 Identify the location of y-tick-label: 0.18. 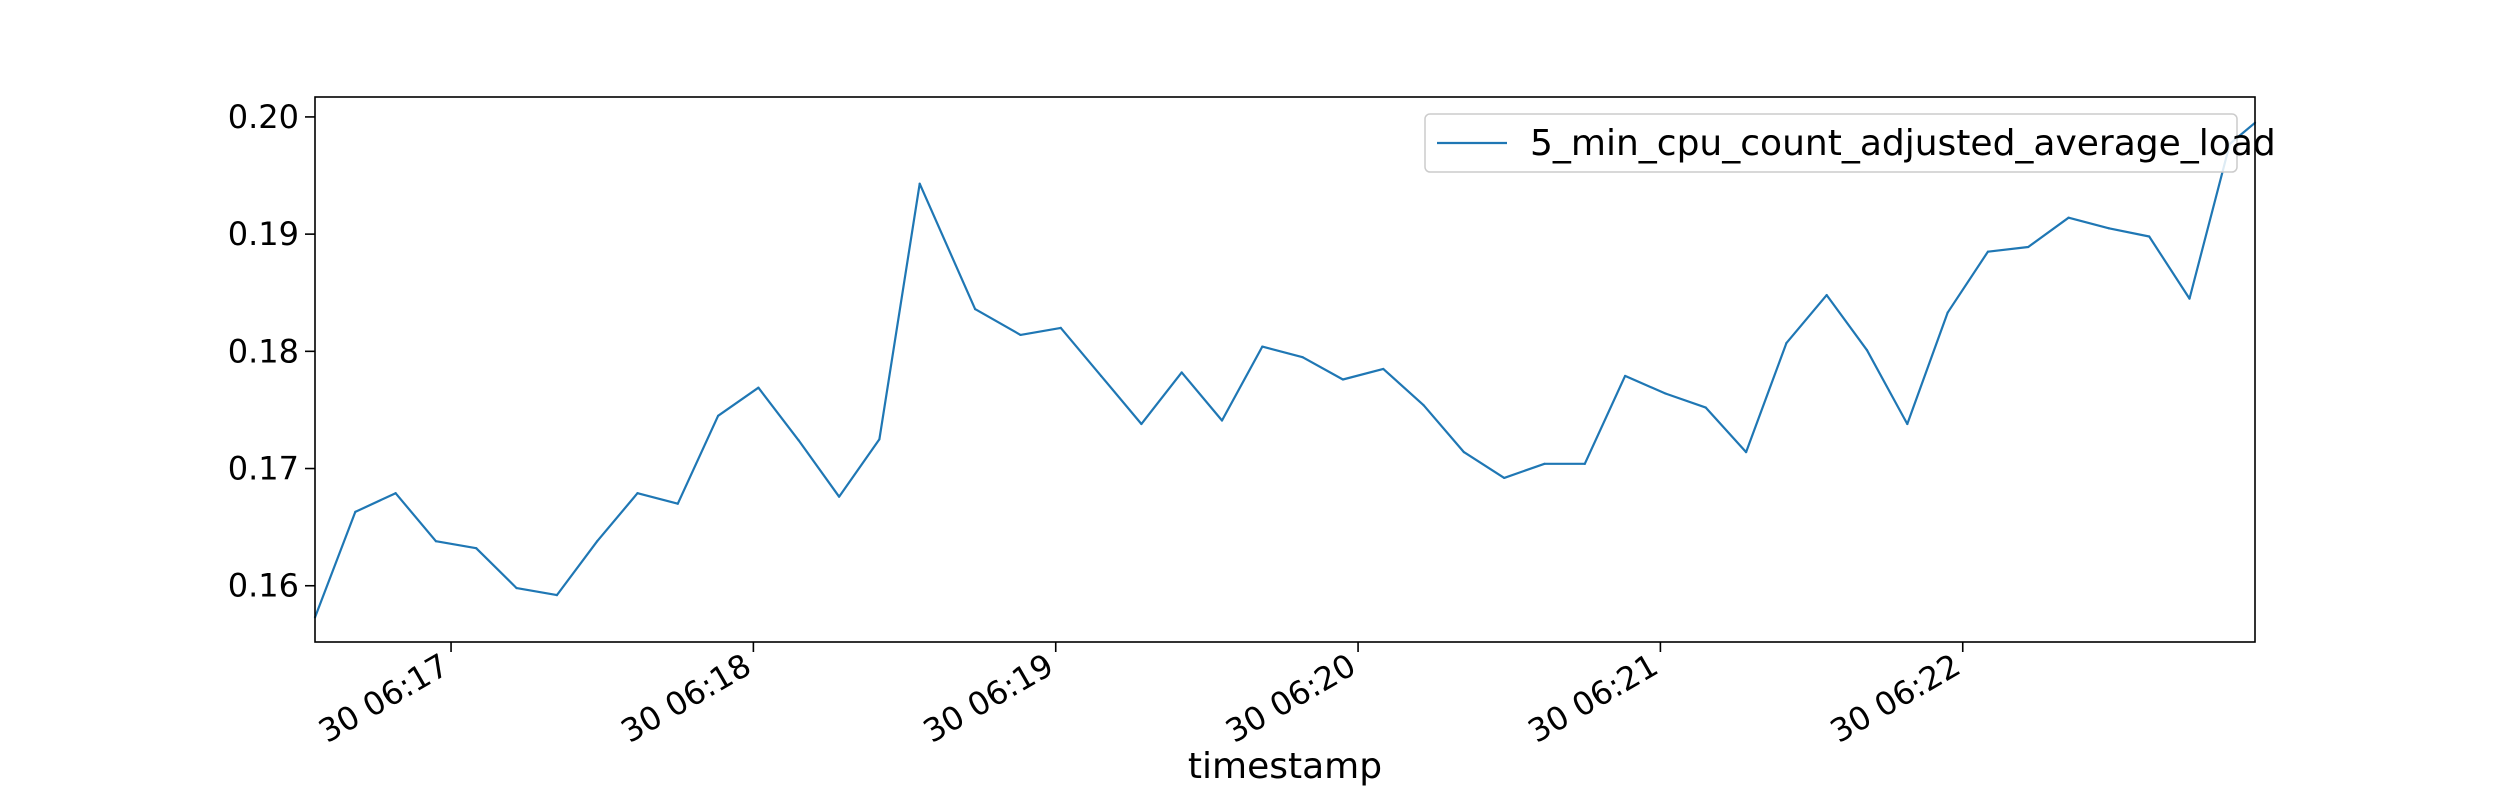
(263, 351).